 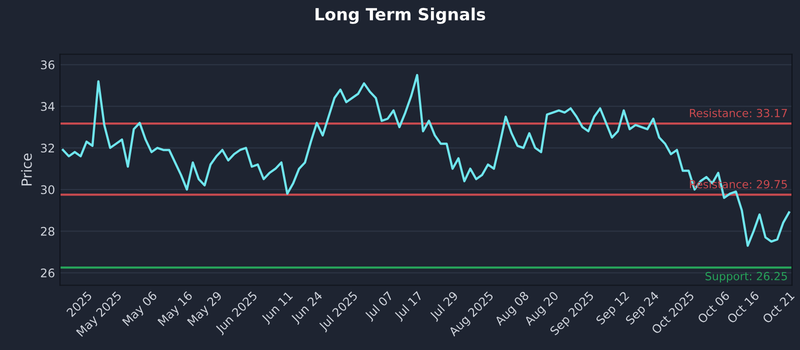 I want to click on y-tick-label: 36, so click(x=47, y=65).